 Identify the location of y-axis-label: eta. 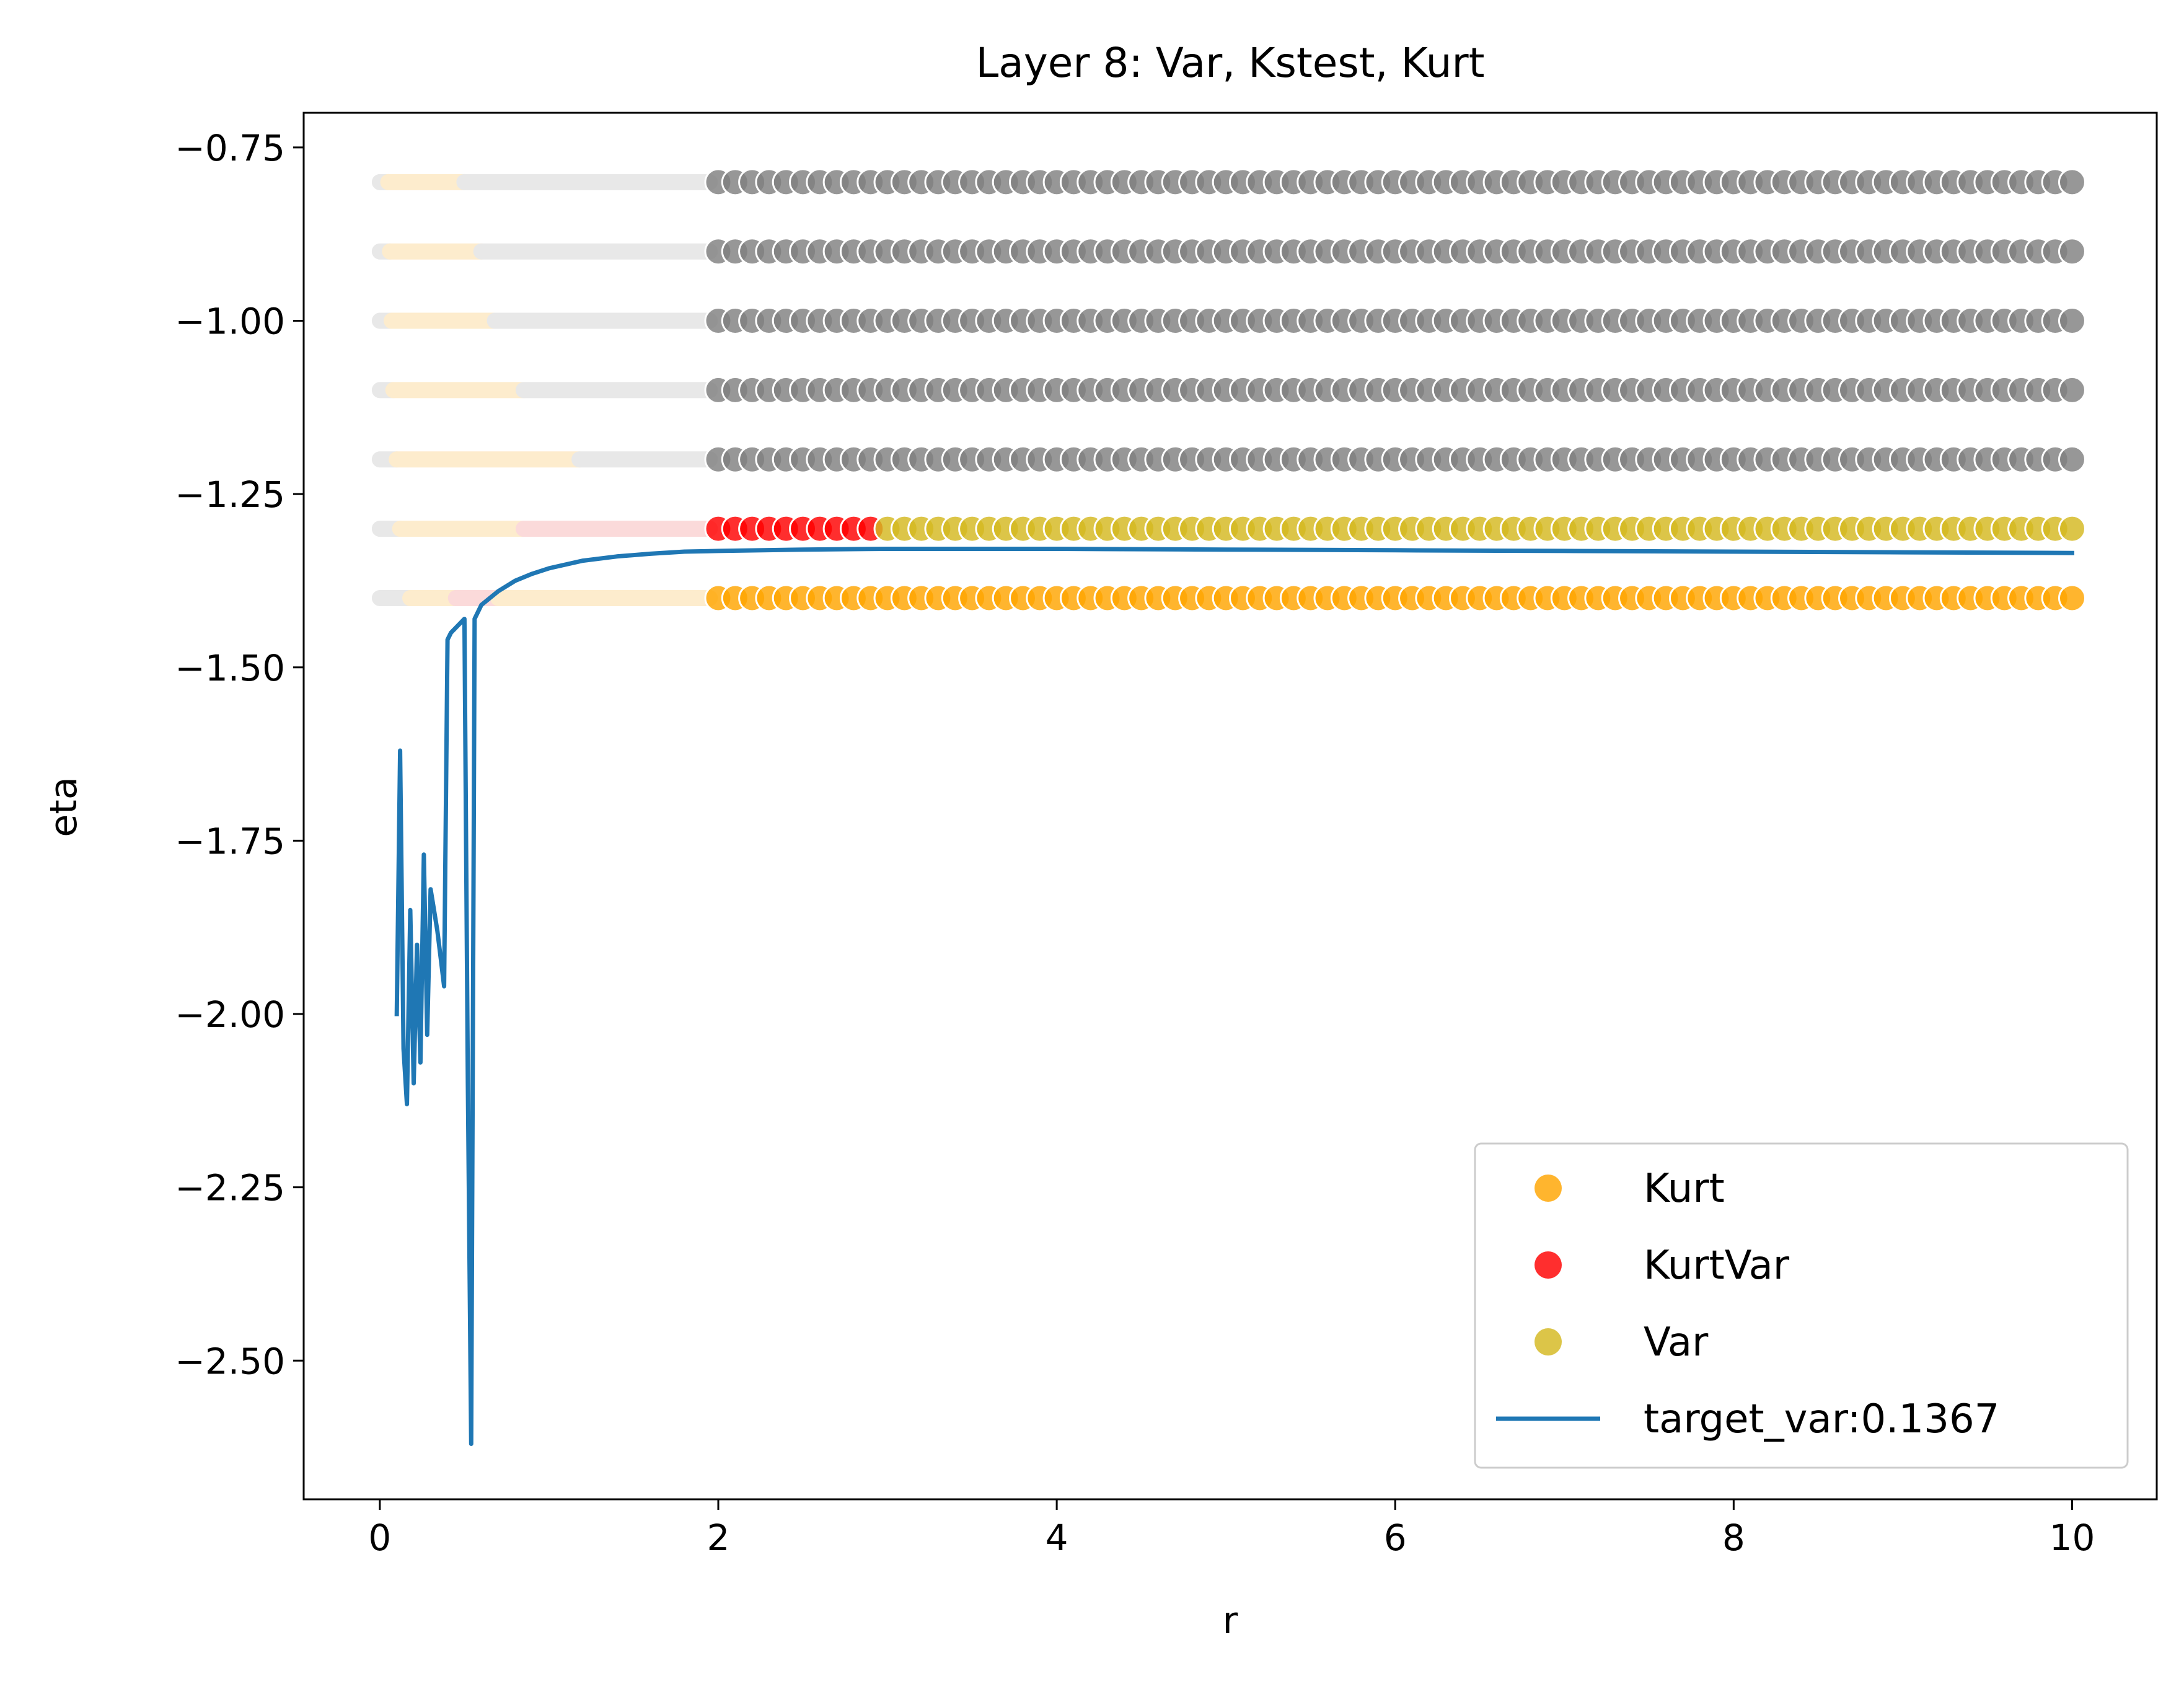
(64, 807).